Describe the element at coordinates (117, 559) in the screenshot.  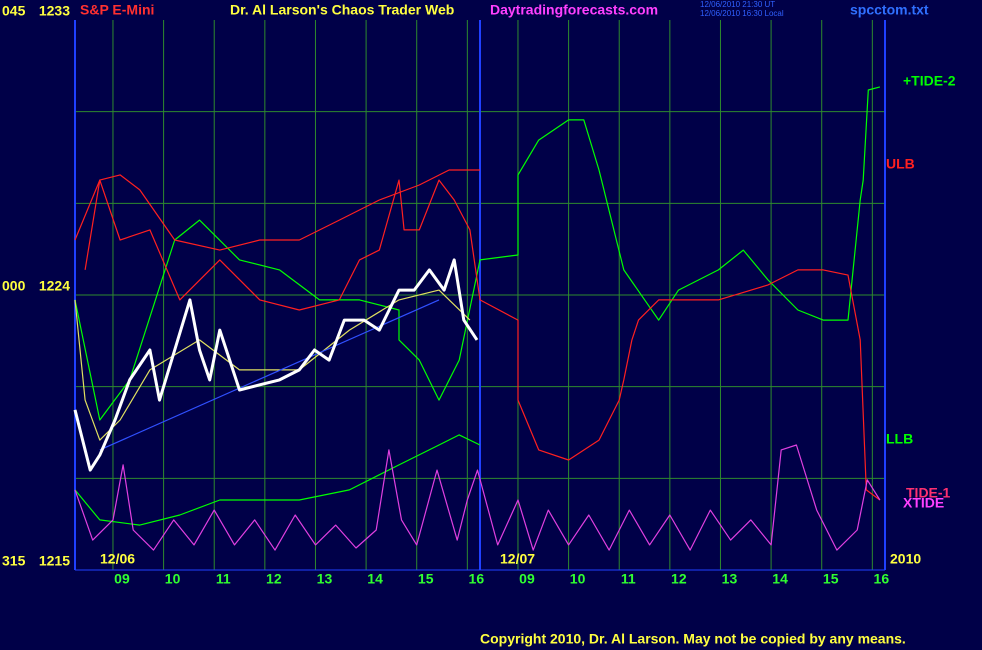
I see `date-label: 12/06` at that location.